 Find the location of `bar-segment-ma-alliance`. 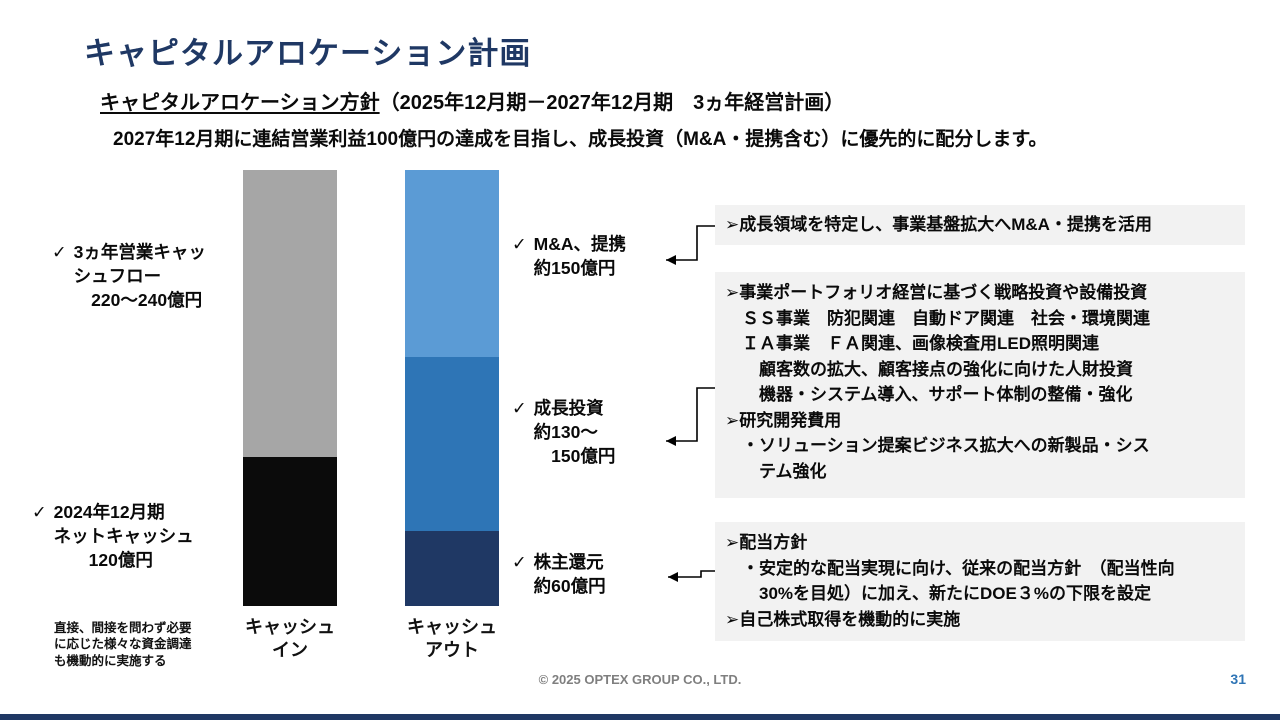

bar-segment-ma-alliance is located at coordinates (452, 263).